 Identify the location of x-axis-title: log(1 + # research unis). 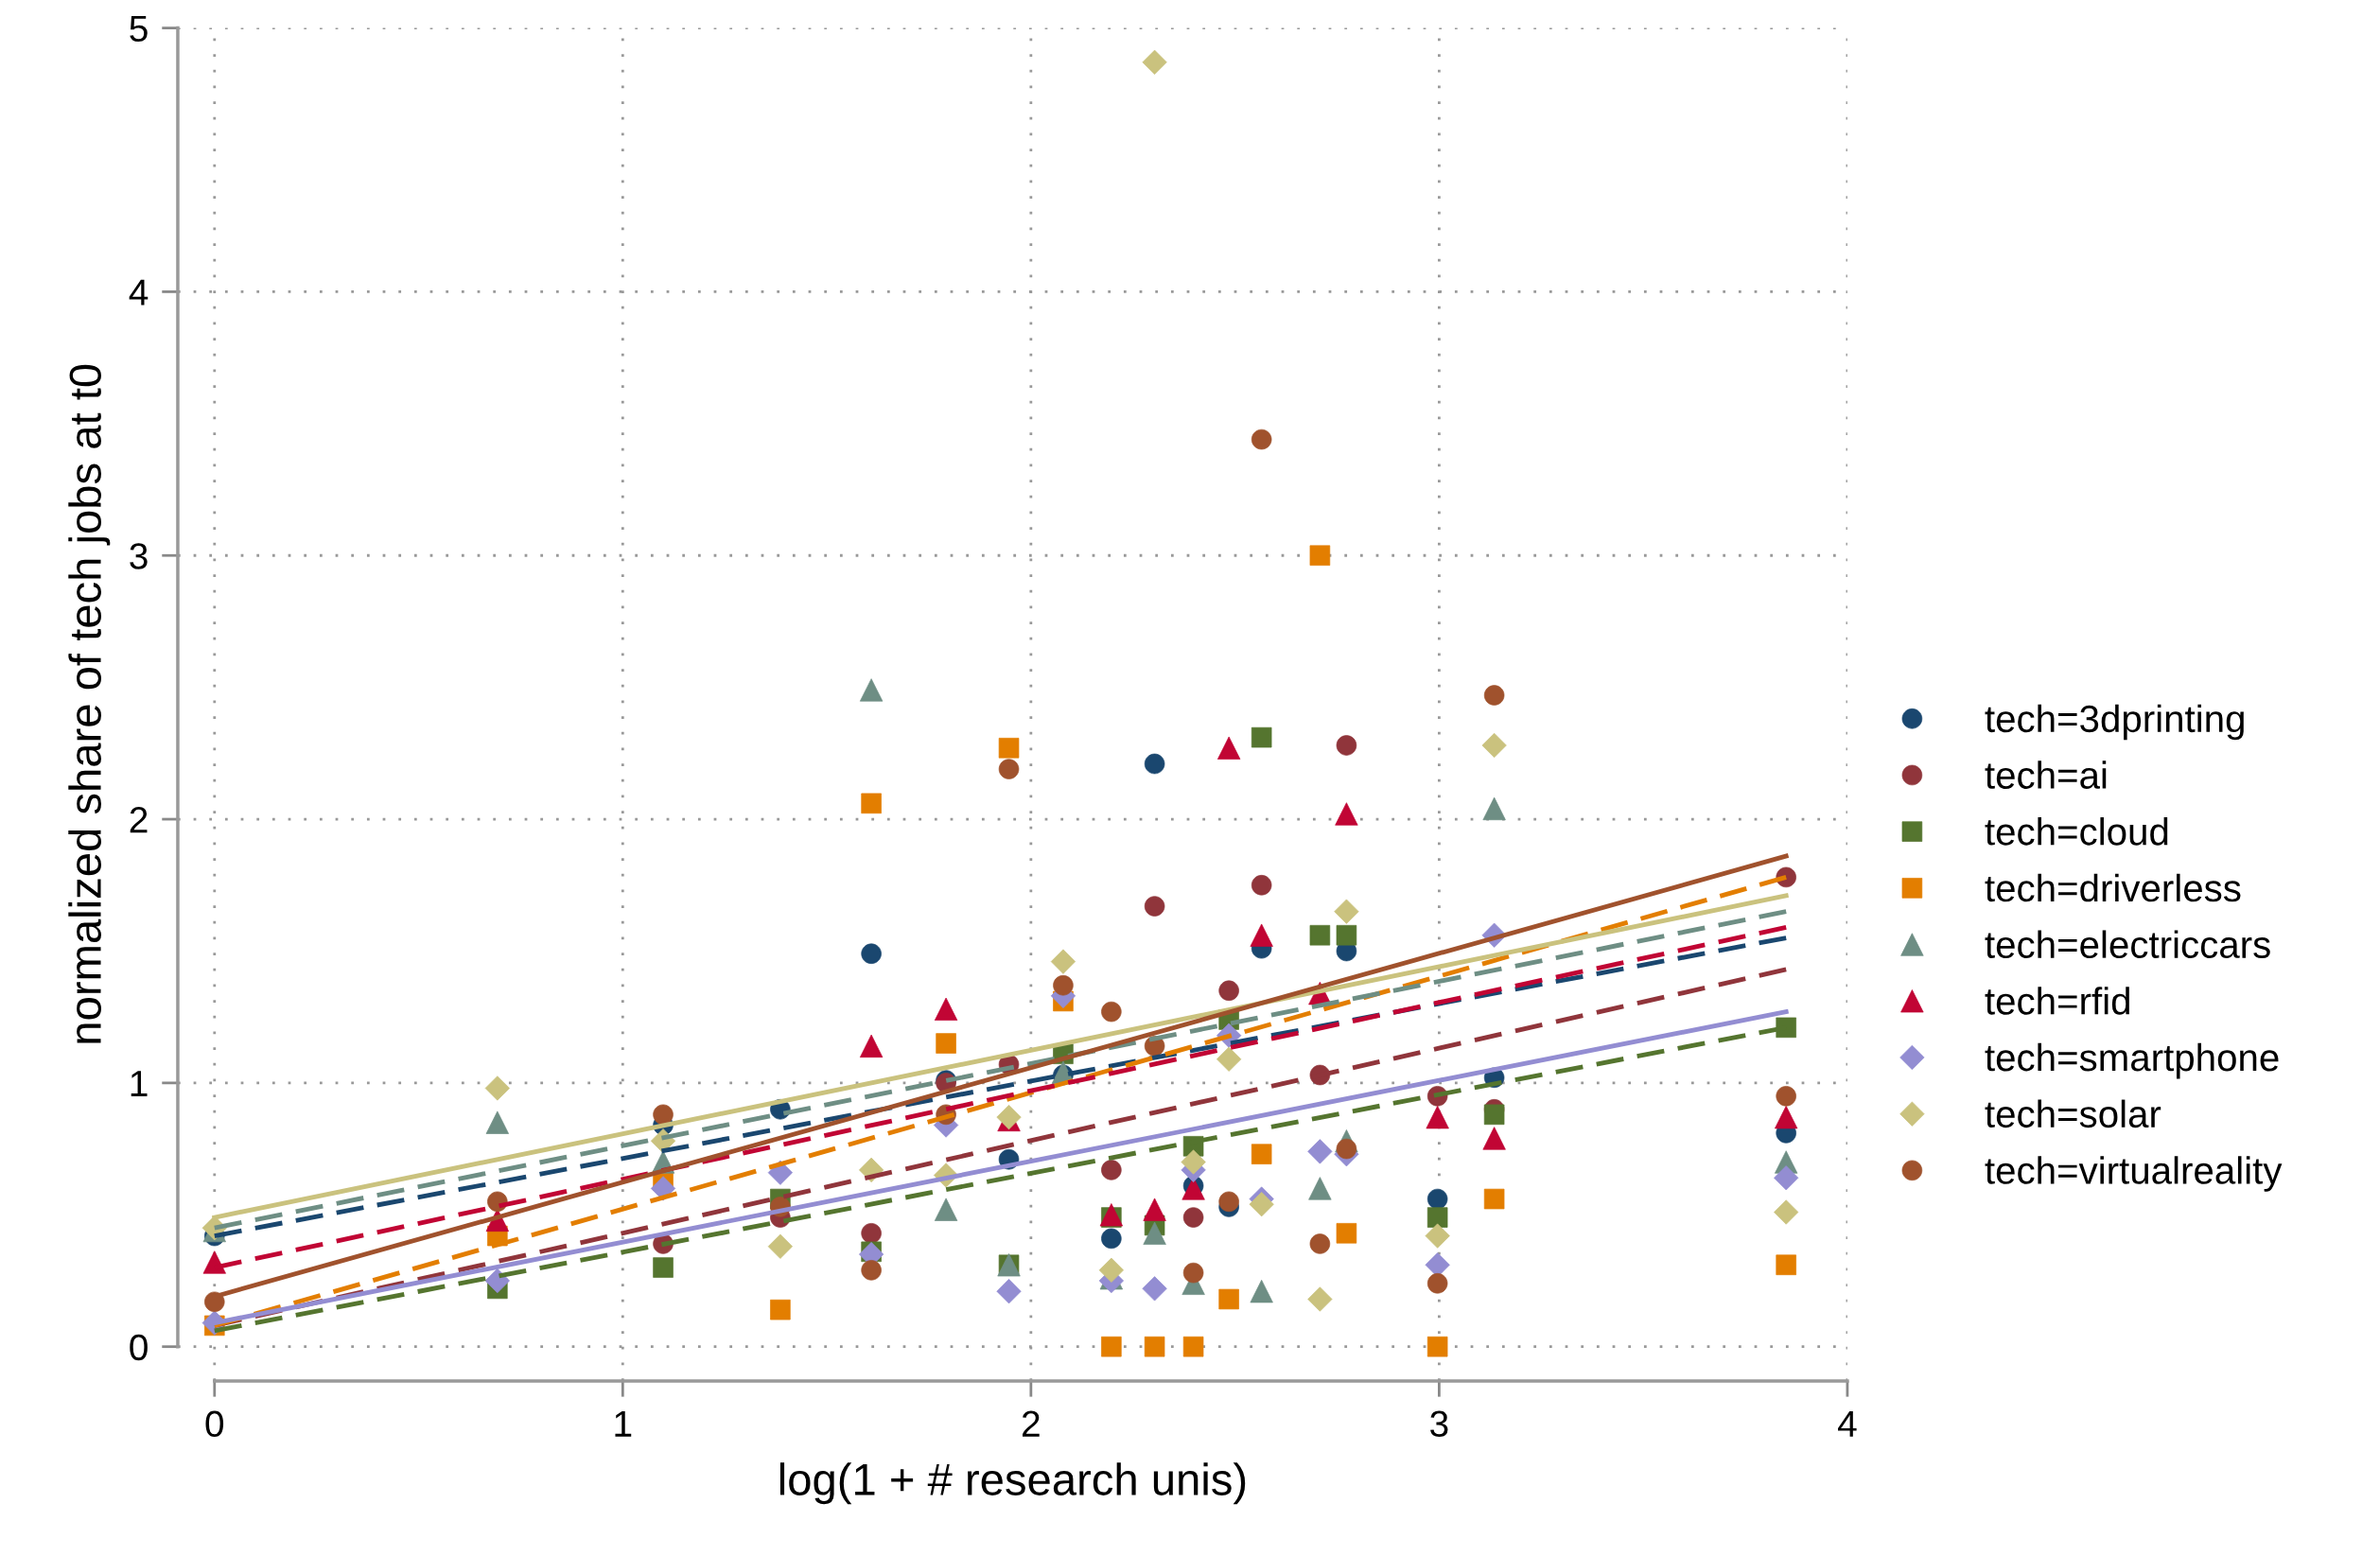
(1012, 1483).